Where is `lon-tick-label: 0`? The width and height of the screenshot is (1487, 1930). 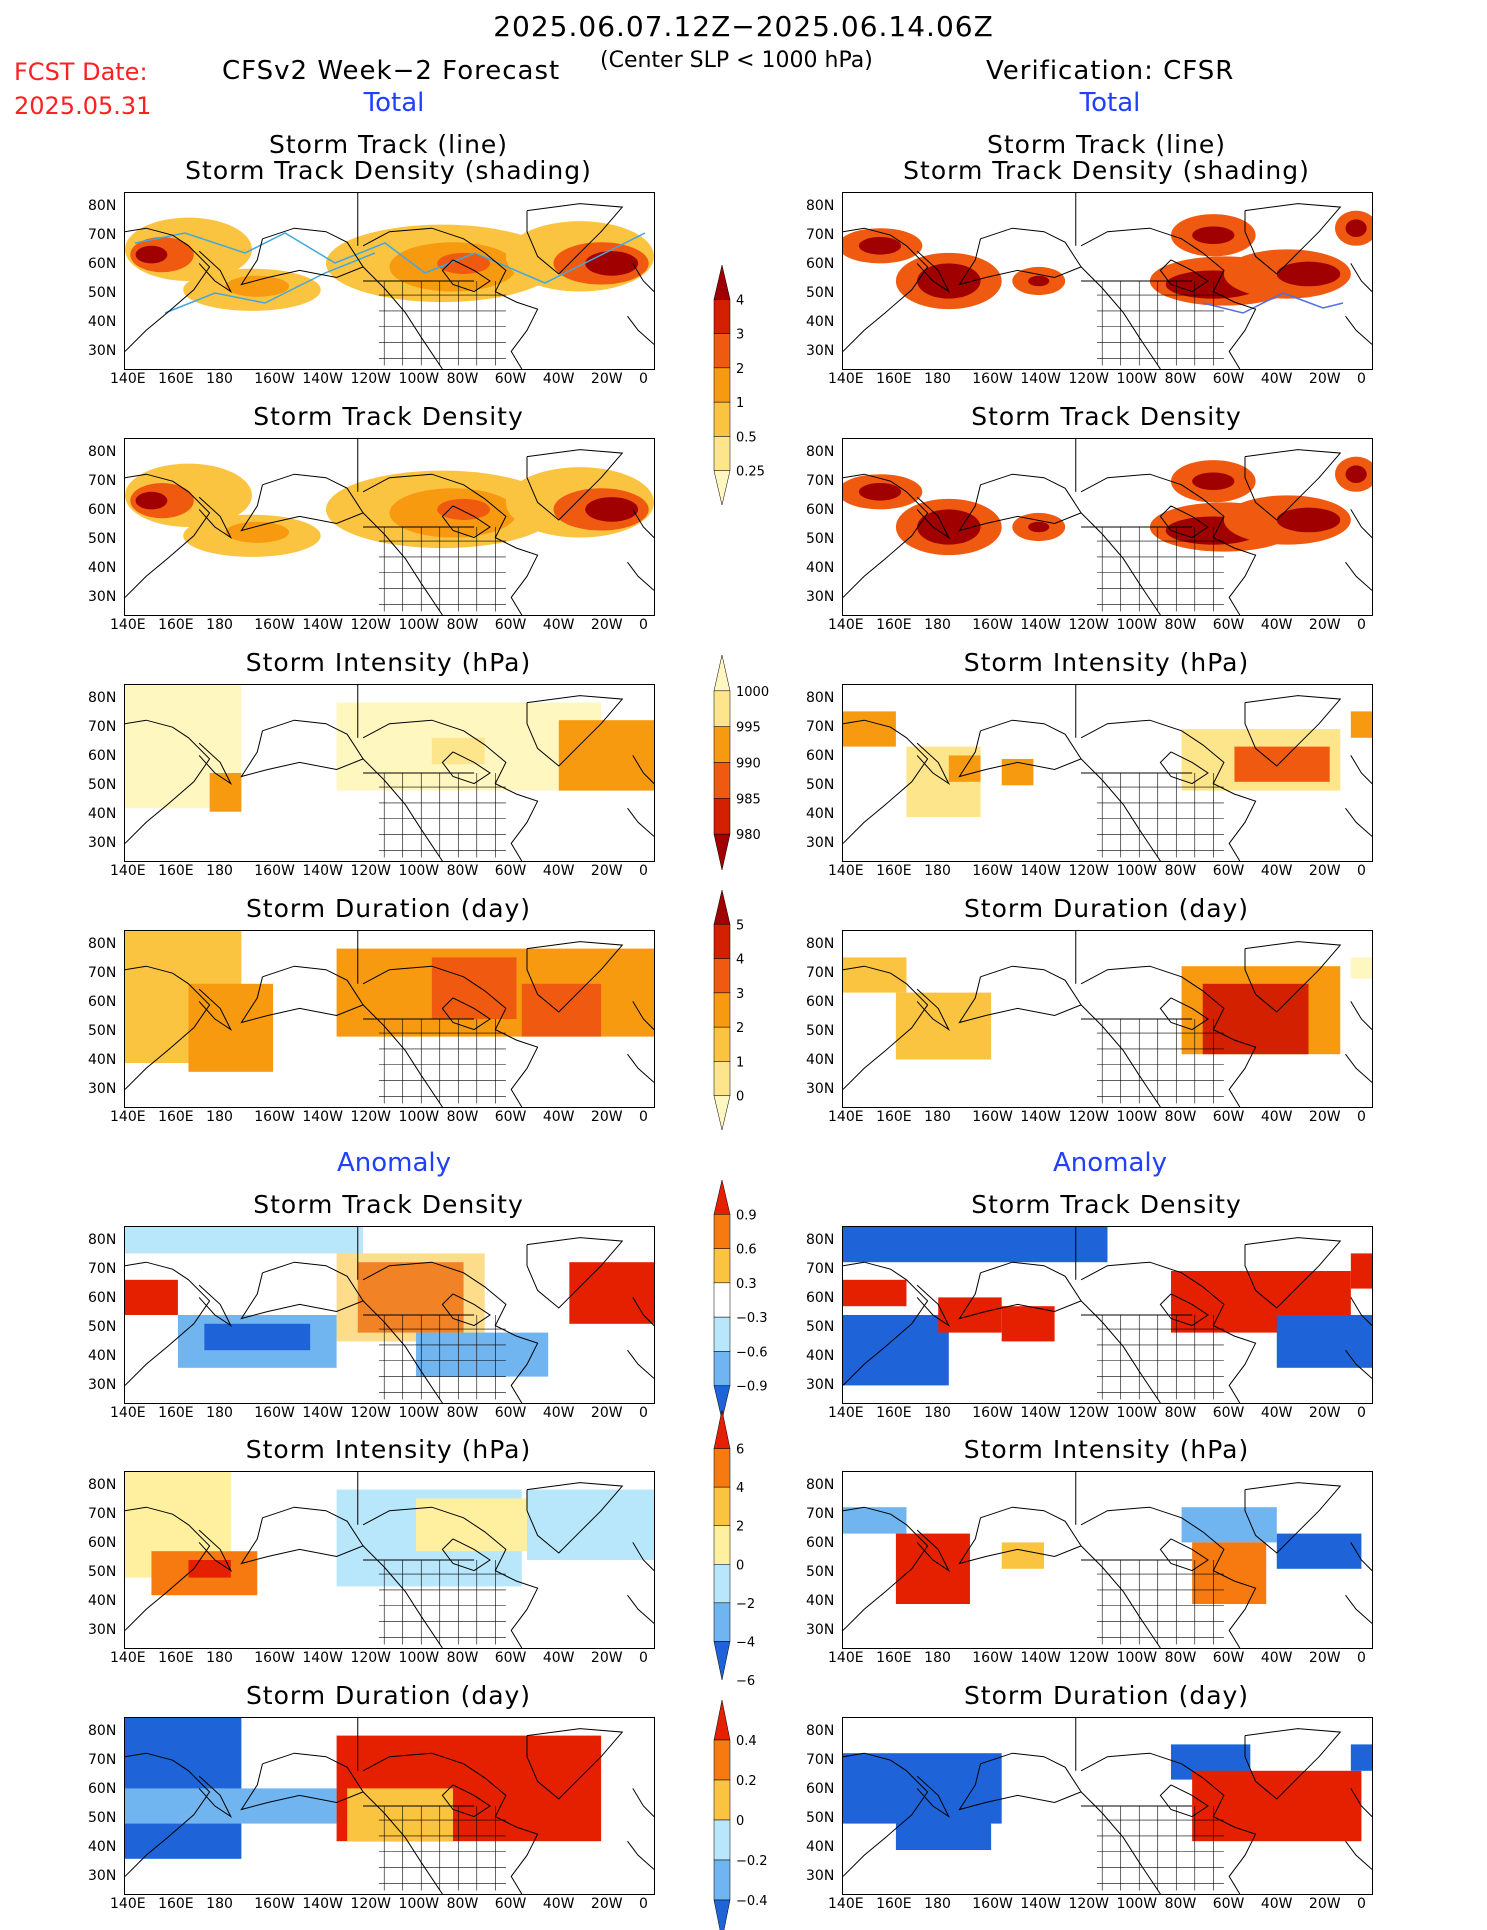 lon-tick-label: 0 is located at coordinates (643, 1413).